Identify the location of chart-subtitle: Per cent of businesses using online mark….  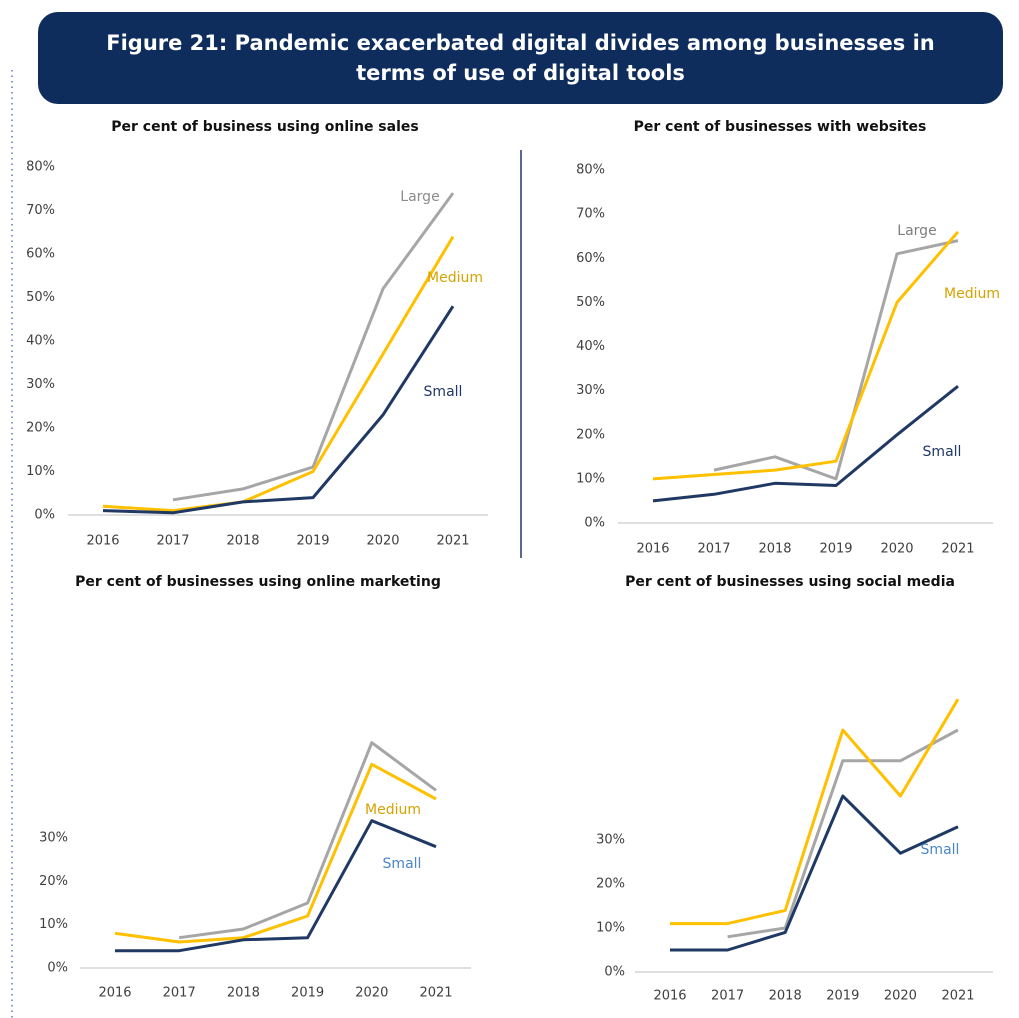
(258, 582).